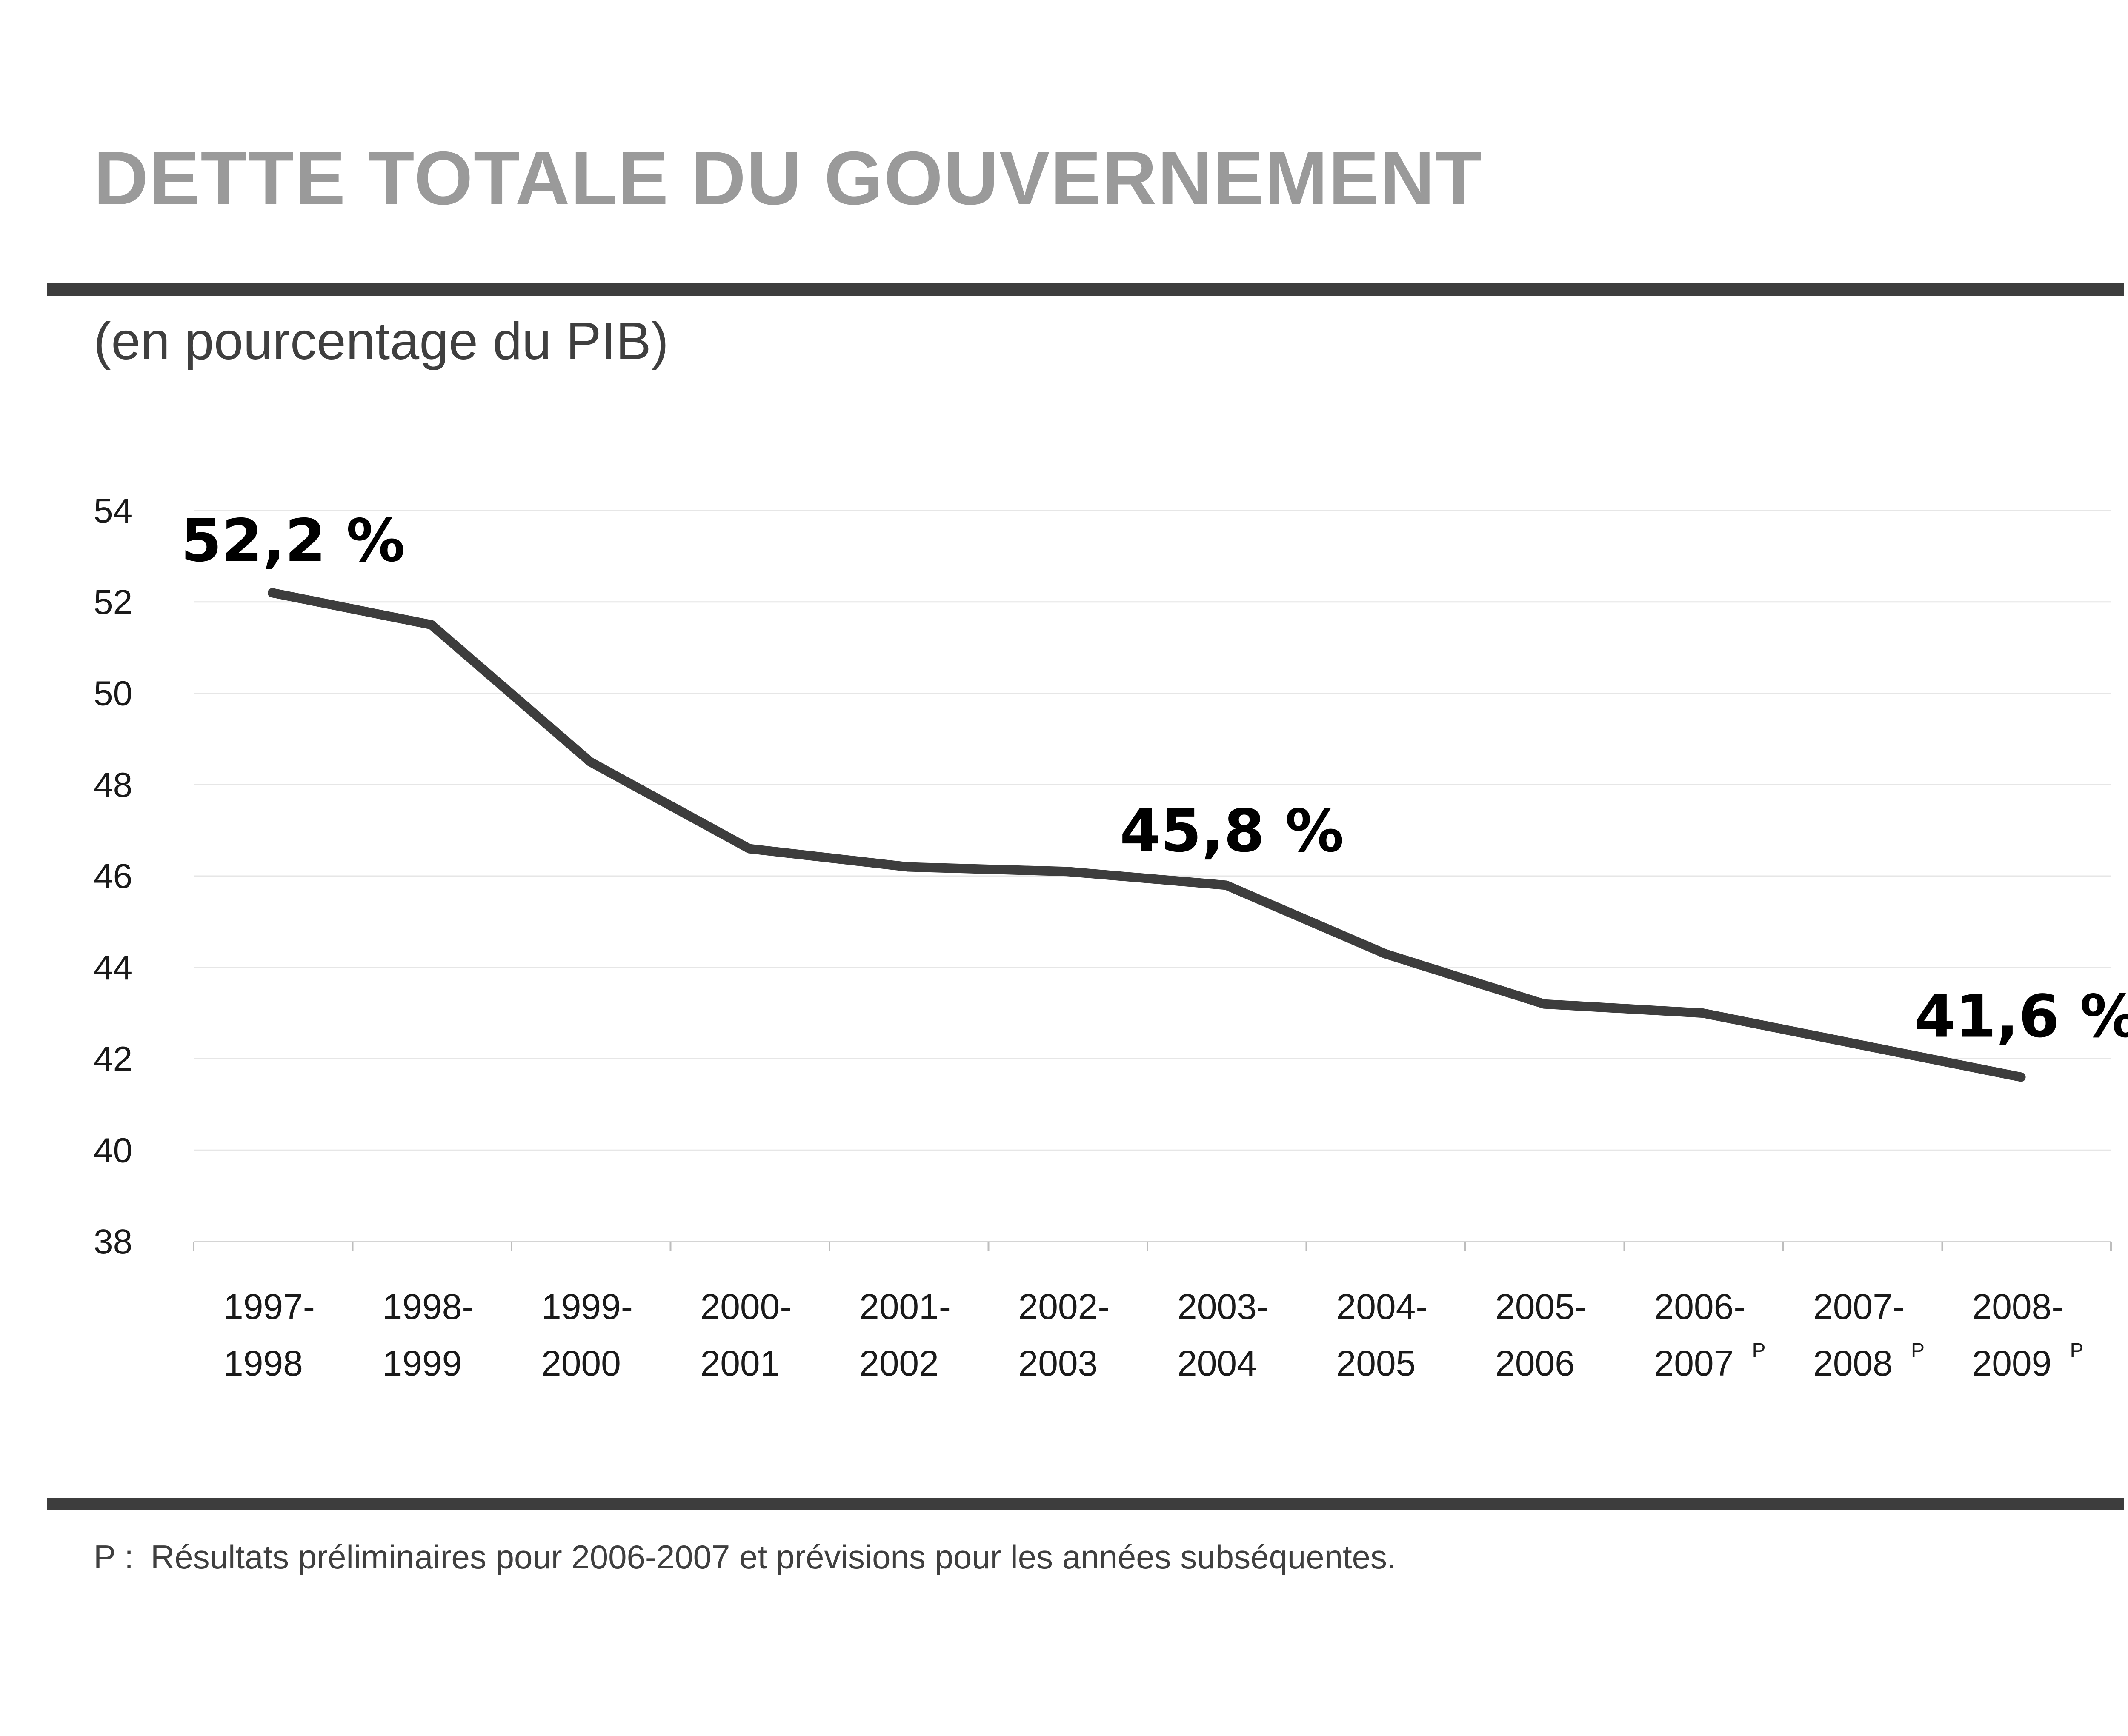  What do you see at coordinates (788, 178) in the screenshot?
I see `chart-title: DETTE TOTALE DU GOUVERNEMENT` at bounding box center [788, 178].